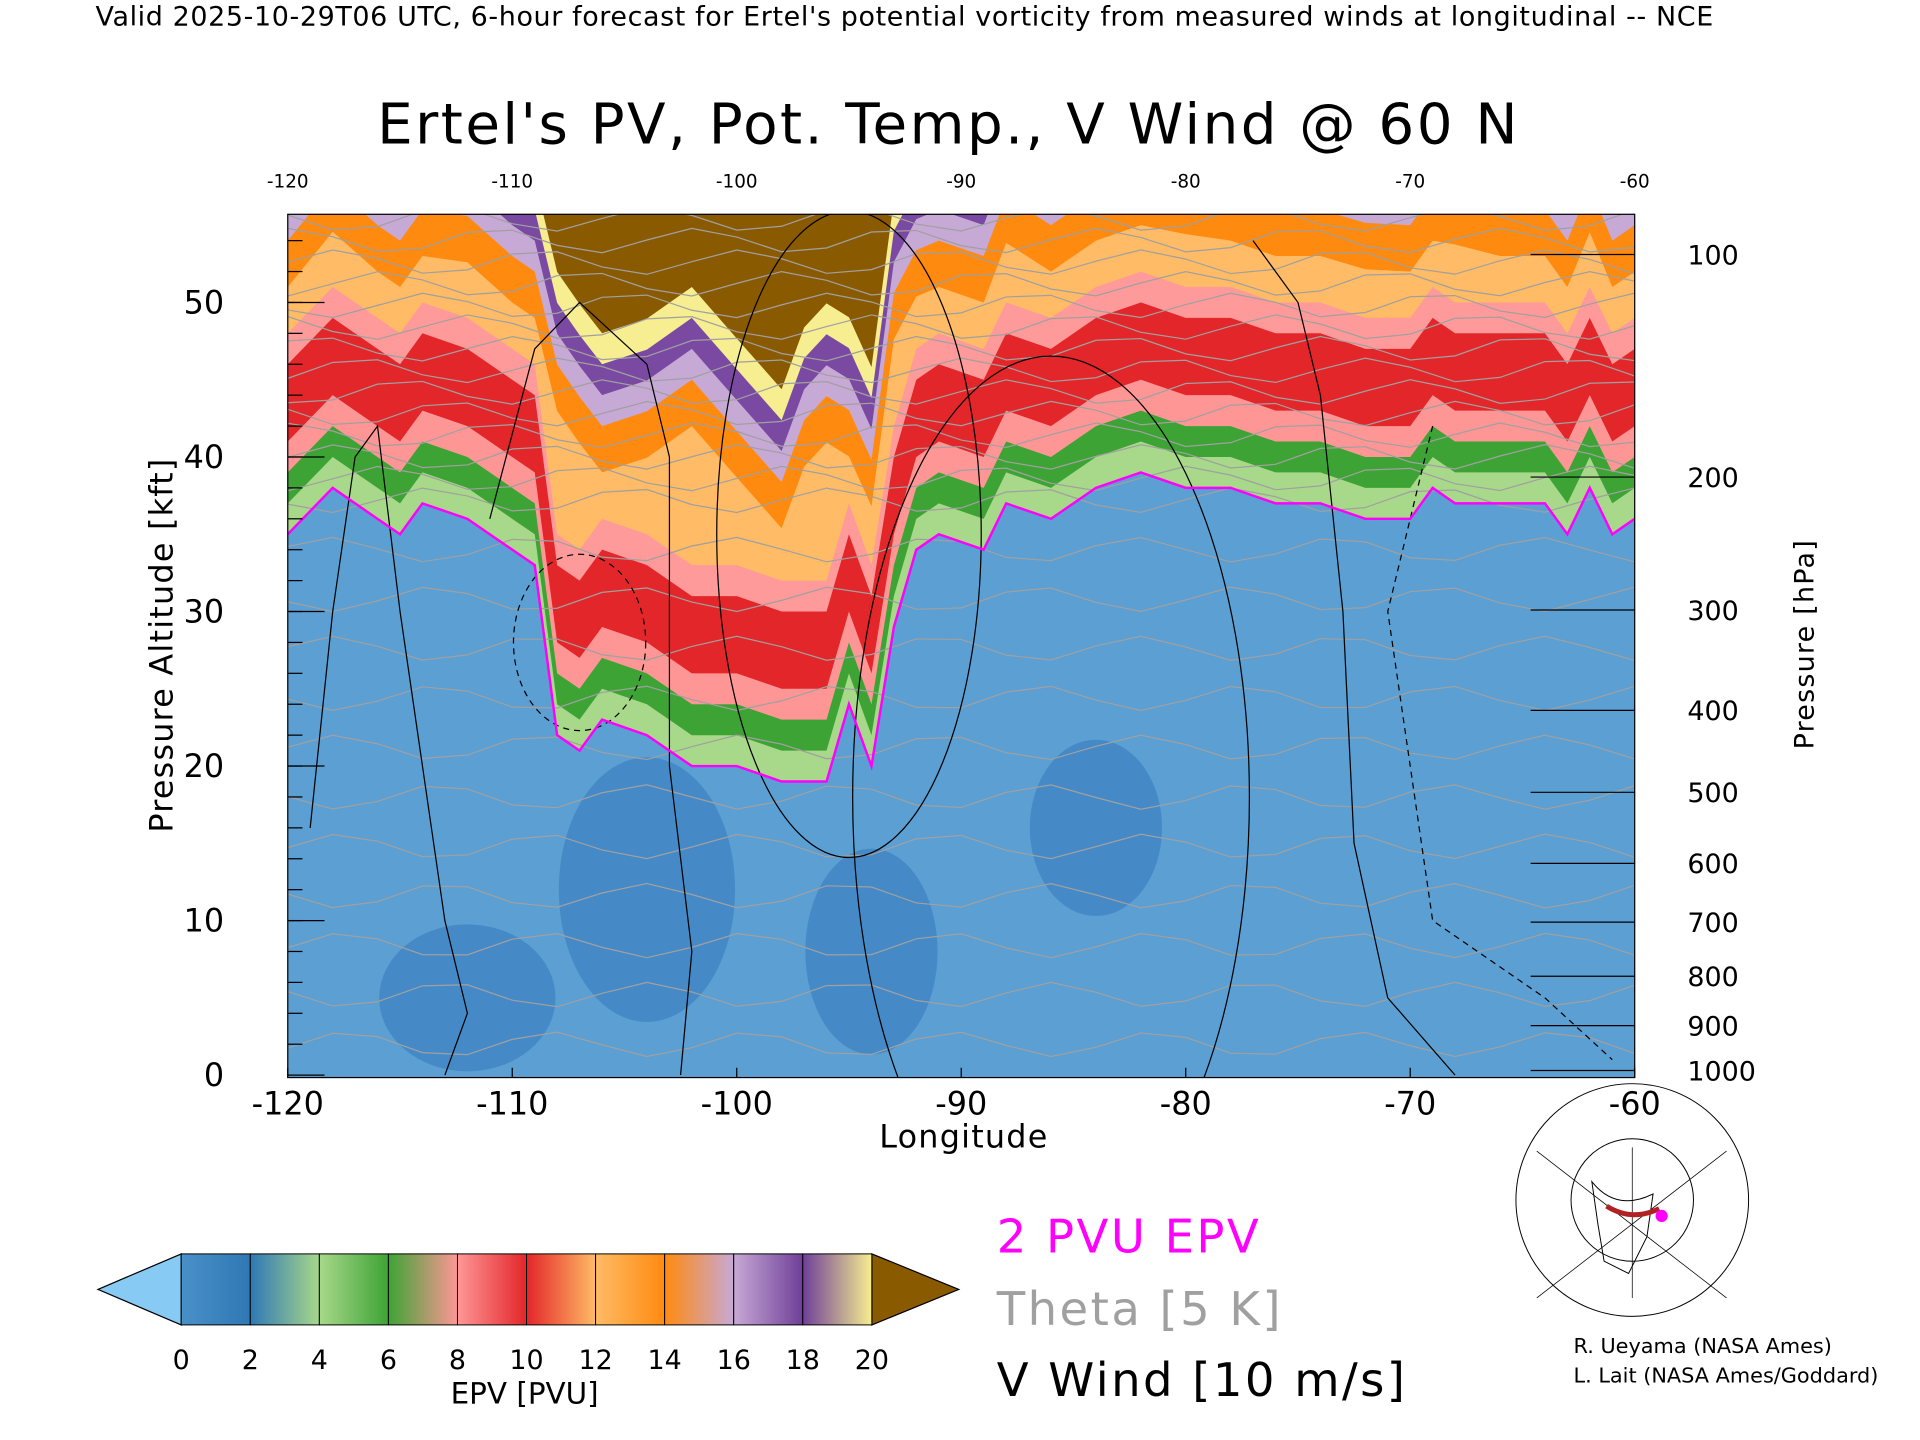 The width and height of the screenshot is (1920, 1440). I want to click on legend-2pvu: 2 PVU EPV, so click(1129, 1236).